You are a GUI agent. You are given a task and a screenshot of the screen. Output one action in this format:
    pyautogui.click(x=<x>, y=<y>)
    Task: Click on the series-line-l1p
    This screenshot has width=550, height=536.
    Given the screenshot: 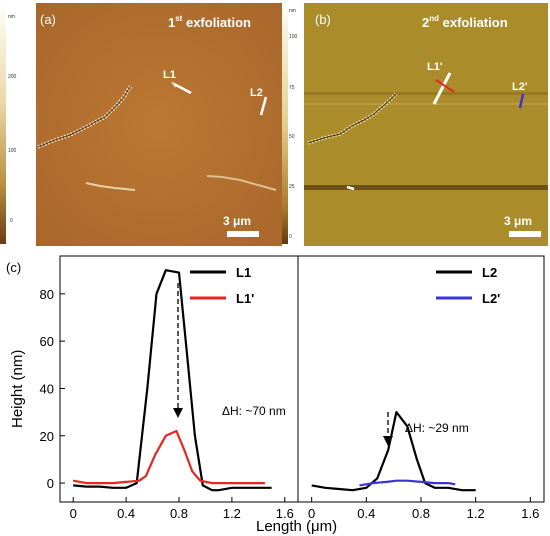 What is the action you would take?
    pyautogui.click(x=169, y=457)
    